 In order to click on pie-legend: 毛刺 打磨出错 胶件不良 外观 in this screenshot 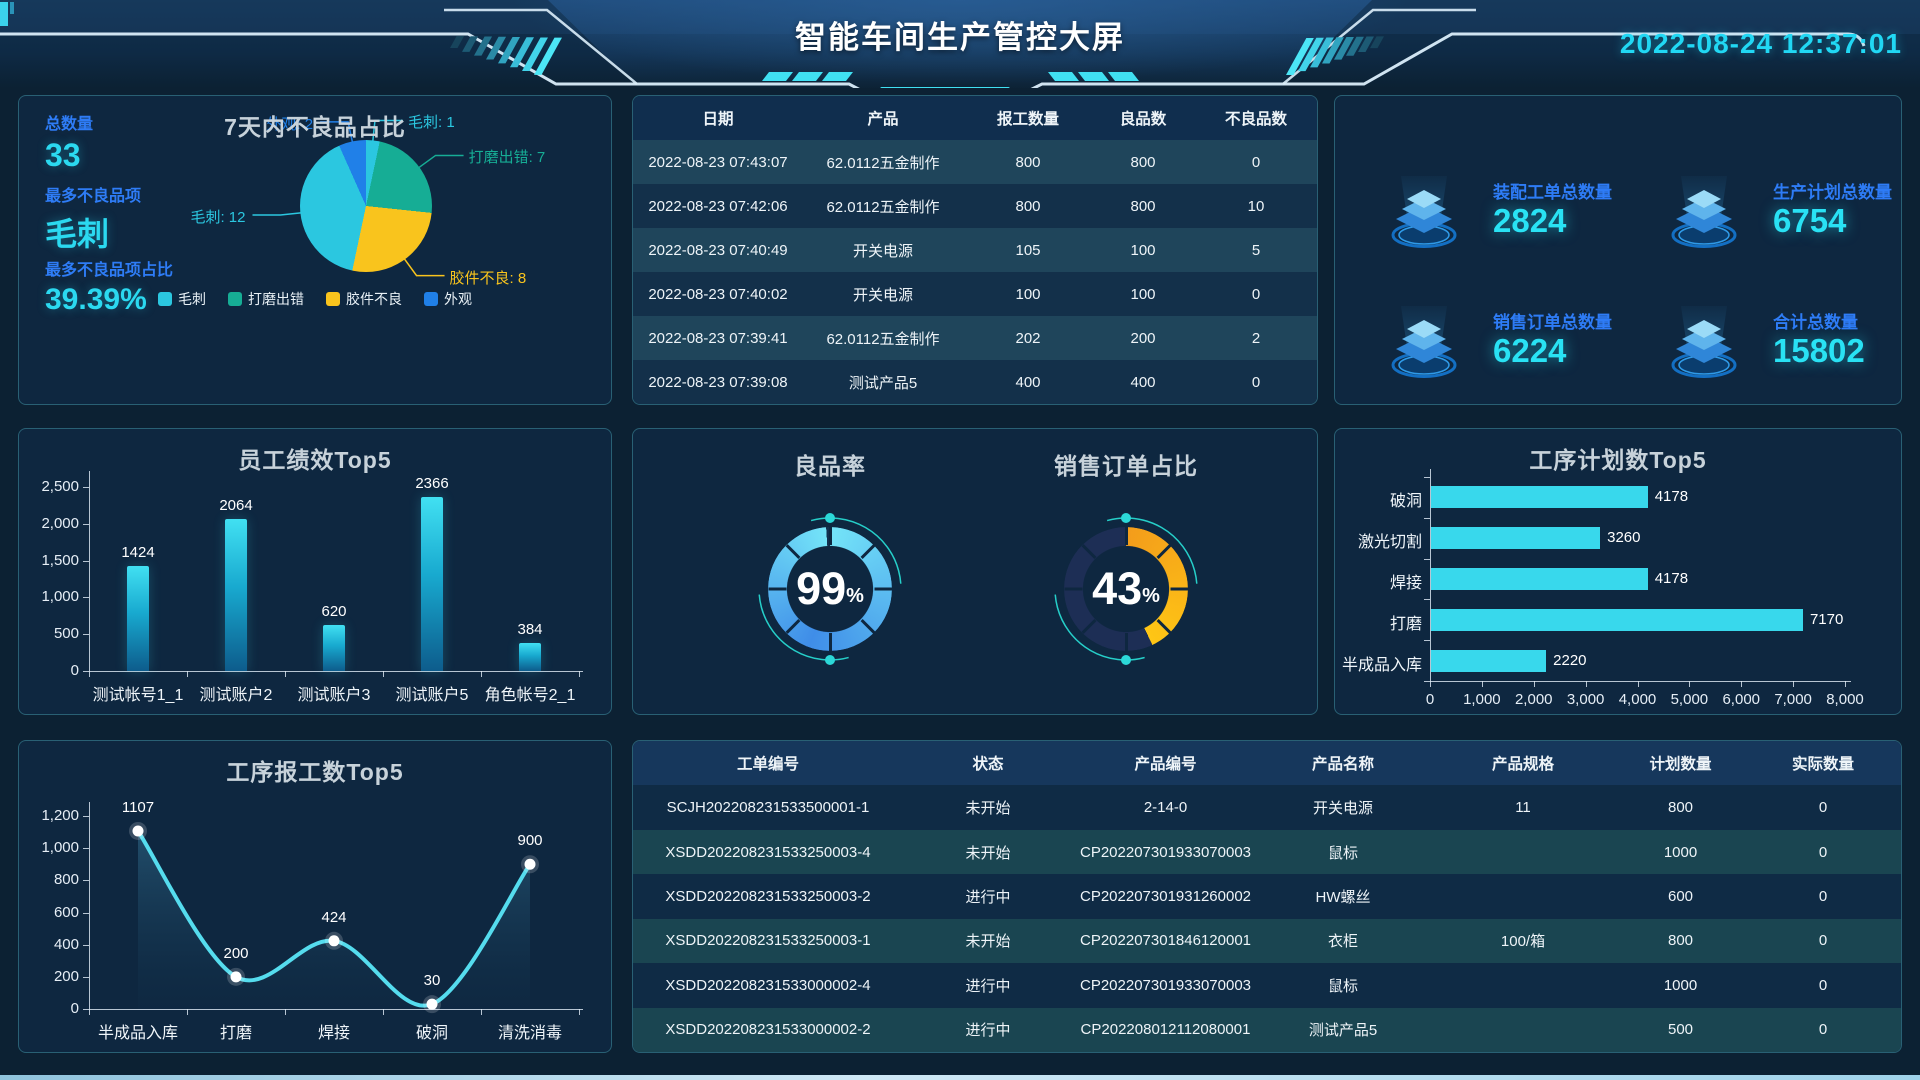, I will do `click(315, 299)`.